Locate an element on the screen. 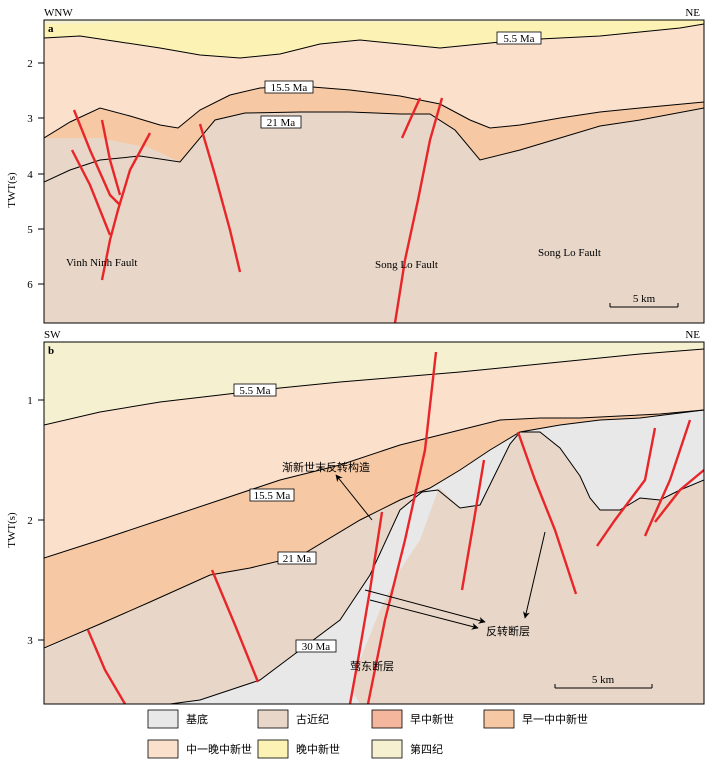 The height and width of the screenshot is (765, 713). tick-label-a: 6 is located at coordinates (30, 285).